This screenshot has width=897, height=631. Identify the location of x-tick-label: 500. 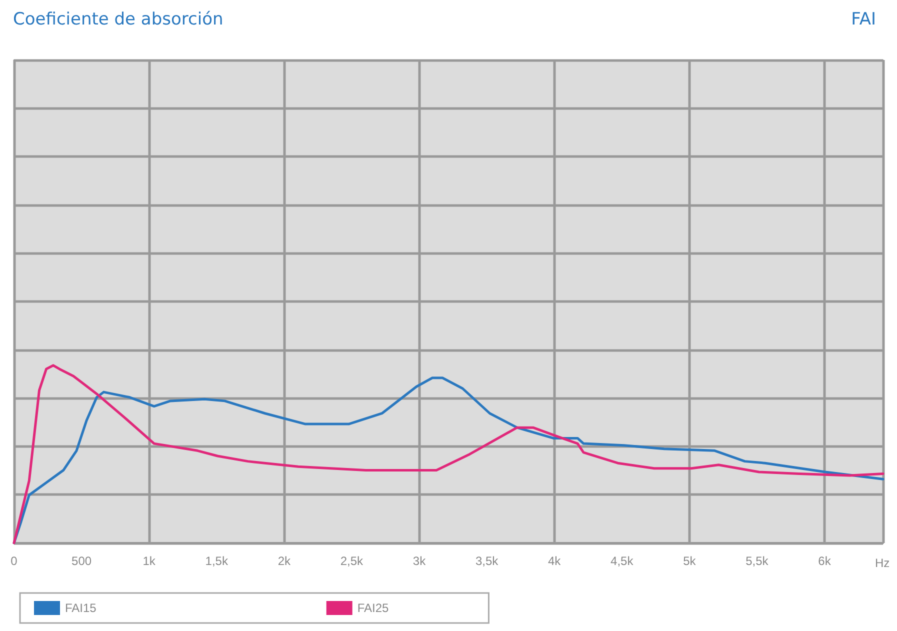
(82, 561).